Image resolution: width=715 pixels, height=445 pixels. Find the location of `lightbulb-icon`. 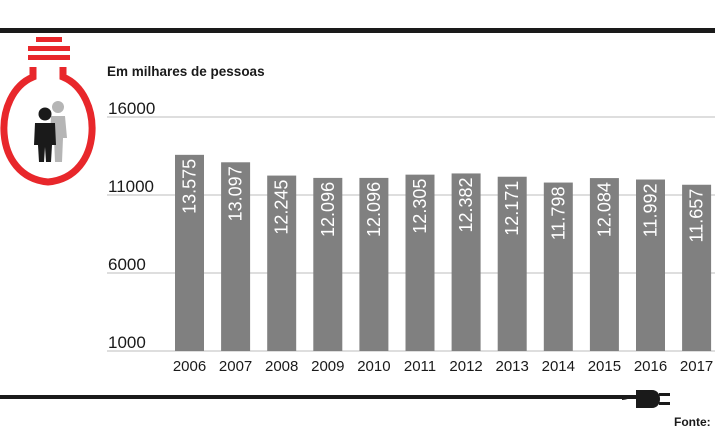

lightbulb-icon is located at coordinates (48, 111).